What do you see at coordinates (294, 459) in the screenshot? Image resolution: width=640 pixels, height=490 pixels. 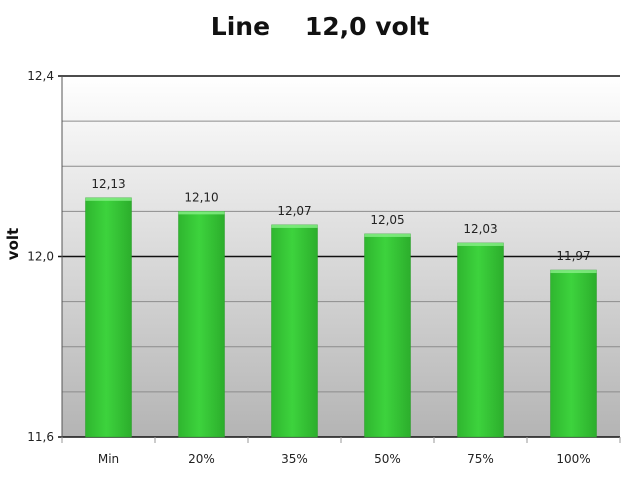 I see `x-tick-label: 35%` at bounding box center [294, 459].